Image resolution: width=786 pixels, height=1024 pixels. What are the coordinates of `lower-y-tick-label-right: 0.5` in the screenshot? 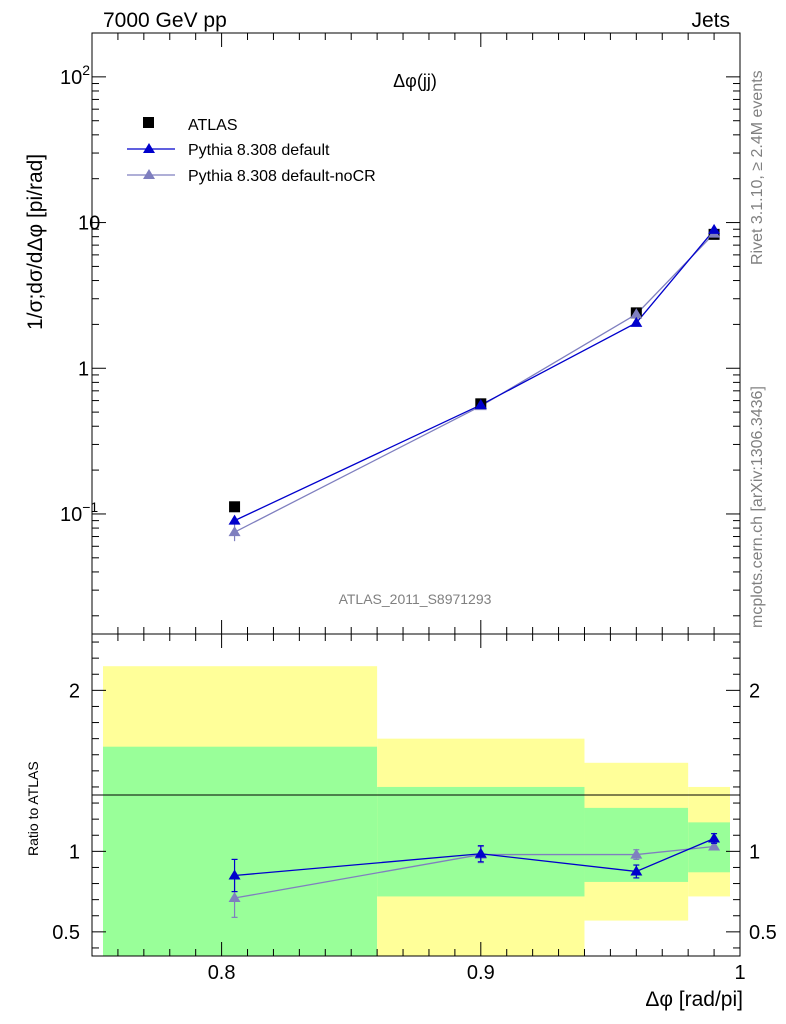 It's located at (763, 933).